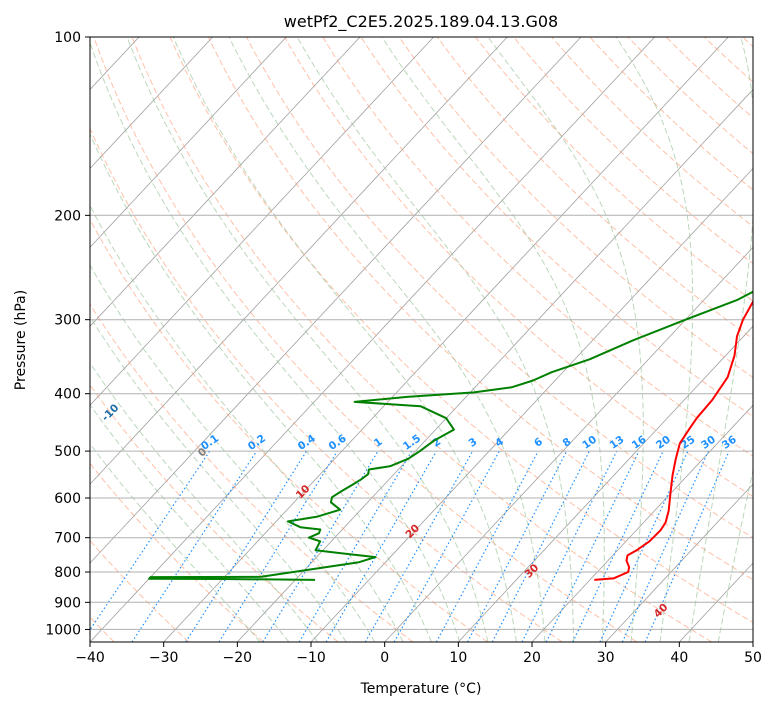 This screenshot has width=775, height=708. Describe the element at coordinates (67, 334) in the screenshot. I see `y-axis: 100 200 300 400 500 600 700 800 900 1000` at that location.